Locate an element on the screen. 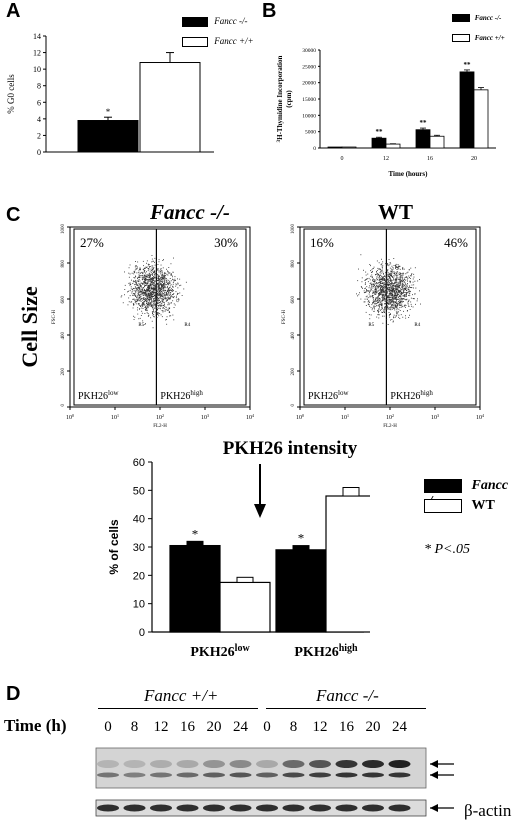 The height and width of the screenshot is (822, 520). blot-time-value: 0 is located at coordinates (267, 727).